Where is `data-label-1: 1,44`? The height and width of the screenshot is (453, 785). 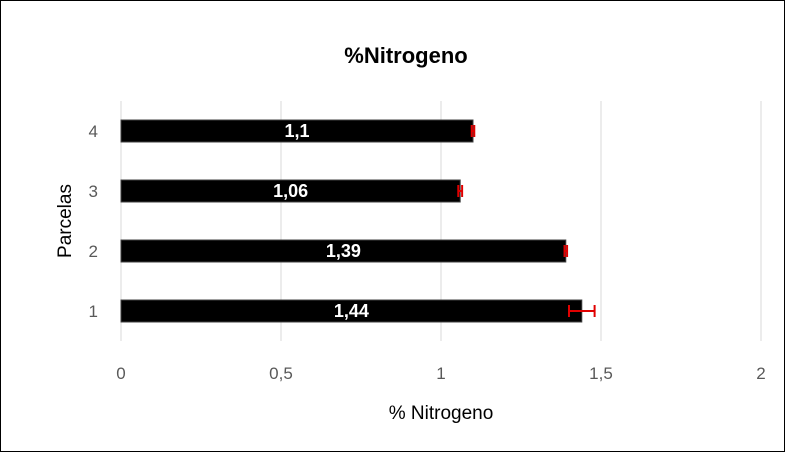
data-label-1: 1,44 is located at coordinates (351, 311).